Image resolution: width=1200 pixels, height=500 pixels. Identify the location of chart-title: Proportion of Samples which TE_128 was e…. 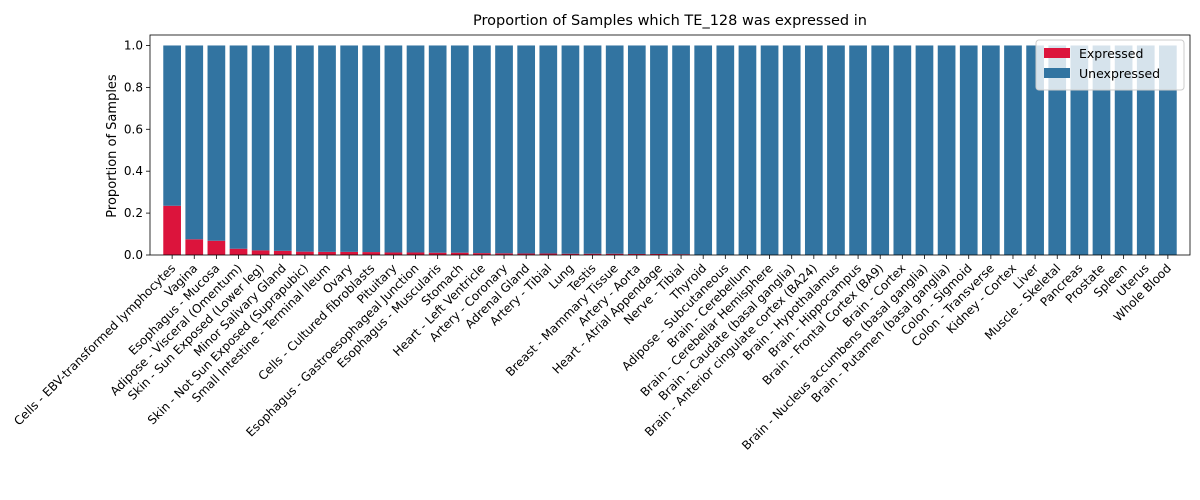
(670, 21).